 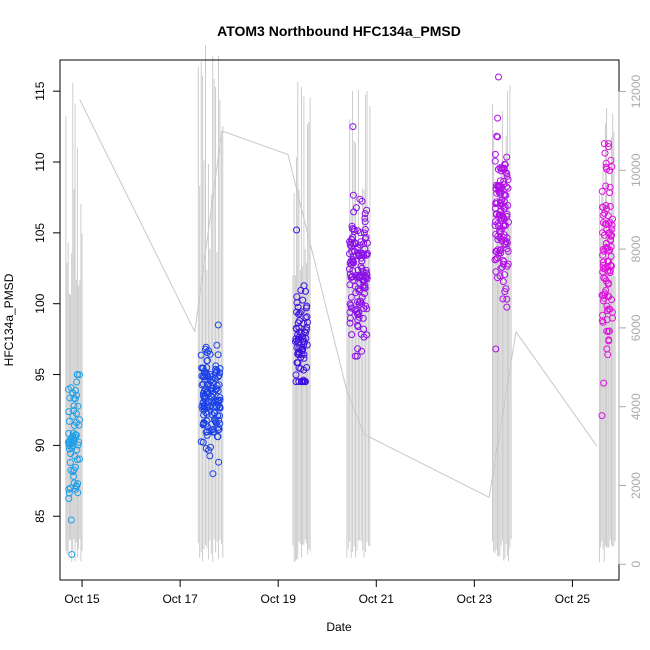 I want to click on y-tick-label: 100, so click(x=40, y=303).